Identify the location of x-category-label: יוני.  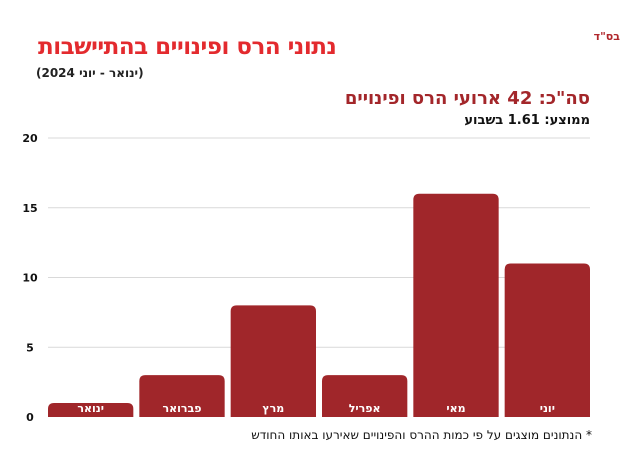
(547, 408).